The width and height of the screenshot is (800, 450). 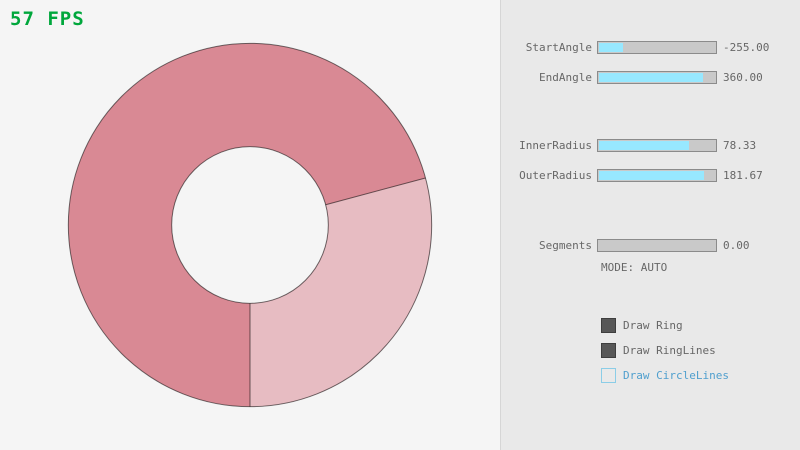 I want to click on checkbox-label: Draw Ring, so click(x=653, y=325).